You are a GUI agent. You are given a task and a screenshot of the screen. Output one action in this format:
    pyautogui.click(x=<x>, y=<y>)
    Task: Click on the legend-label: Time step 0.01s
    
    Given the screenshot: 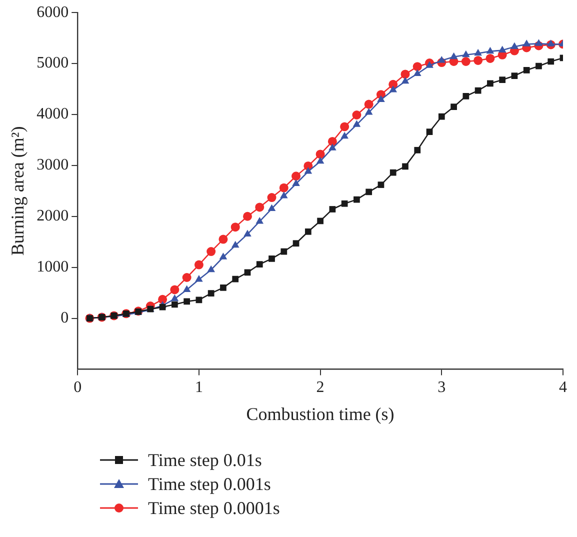 What is the action you would take?
    pyautogui.click(x=205, y=460)
    